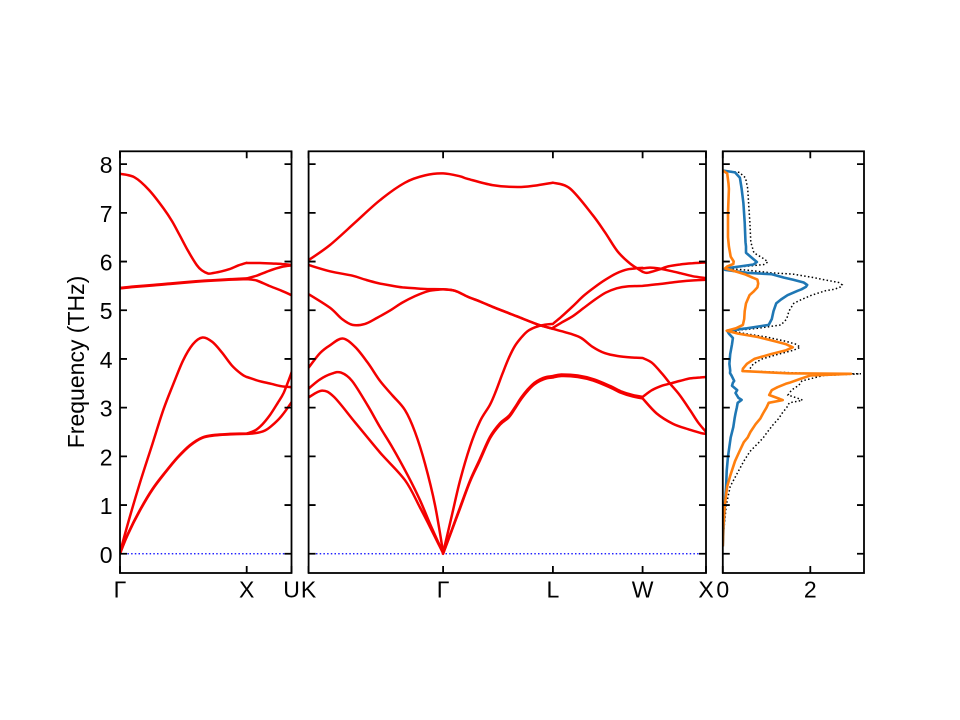 The image size is (960, 720). I want to click on svg-text: U, so click(291, 590).